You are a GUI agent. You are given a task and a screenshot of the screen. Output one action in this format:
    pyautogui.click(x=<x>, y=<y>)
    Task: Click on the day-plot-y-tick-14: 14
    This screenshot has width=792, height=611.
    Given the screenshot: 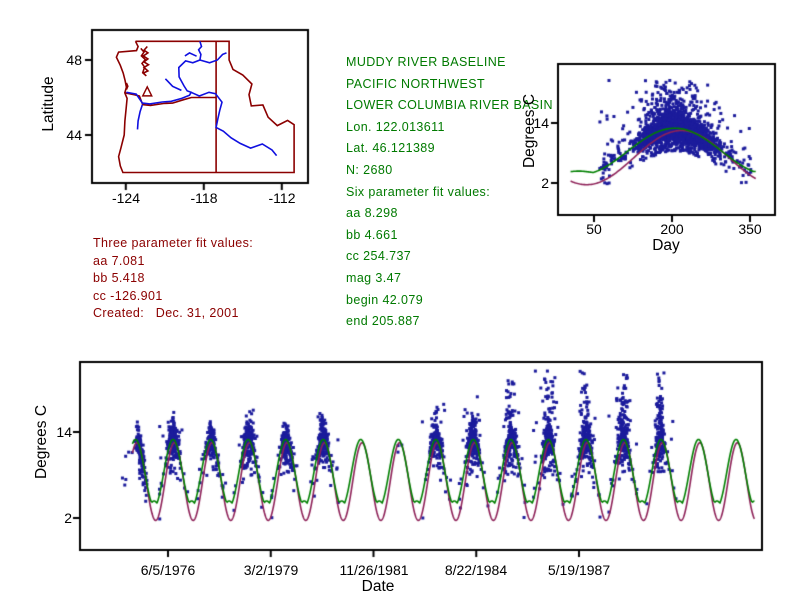 What is the action you would take?
    pyautogui.click(x=541, y=123)
    